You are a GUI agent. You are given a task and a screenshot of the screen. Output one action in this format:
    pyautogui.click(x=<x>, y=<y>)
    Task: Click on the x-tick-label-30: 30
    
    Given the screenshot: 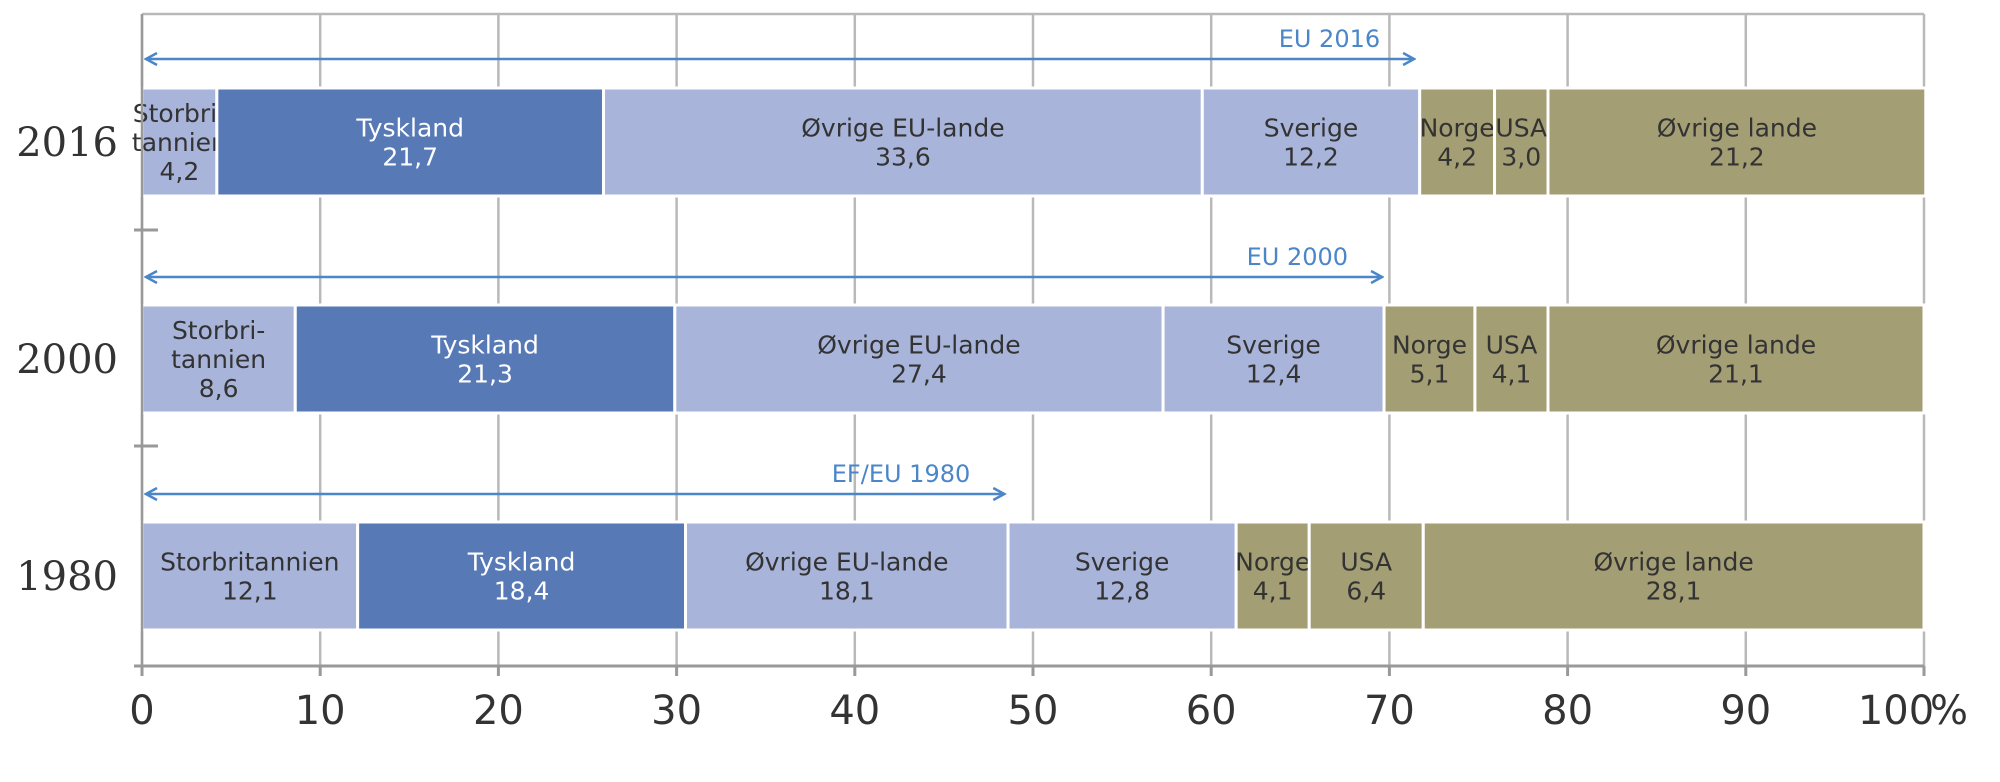 What is the action you would take?
    pyautogui.click(x=676, y=711)
    